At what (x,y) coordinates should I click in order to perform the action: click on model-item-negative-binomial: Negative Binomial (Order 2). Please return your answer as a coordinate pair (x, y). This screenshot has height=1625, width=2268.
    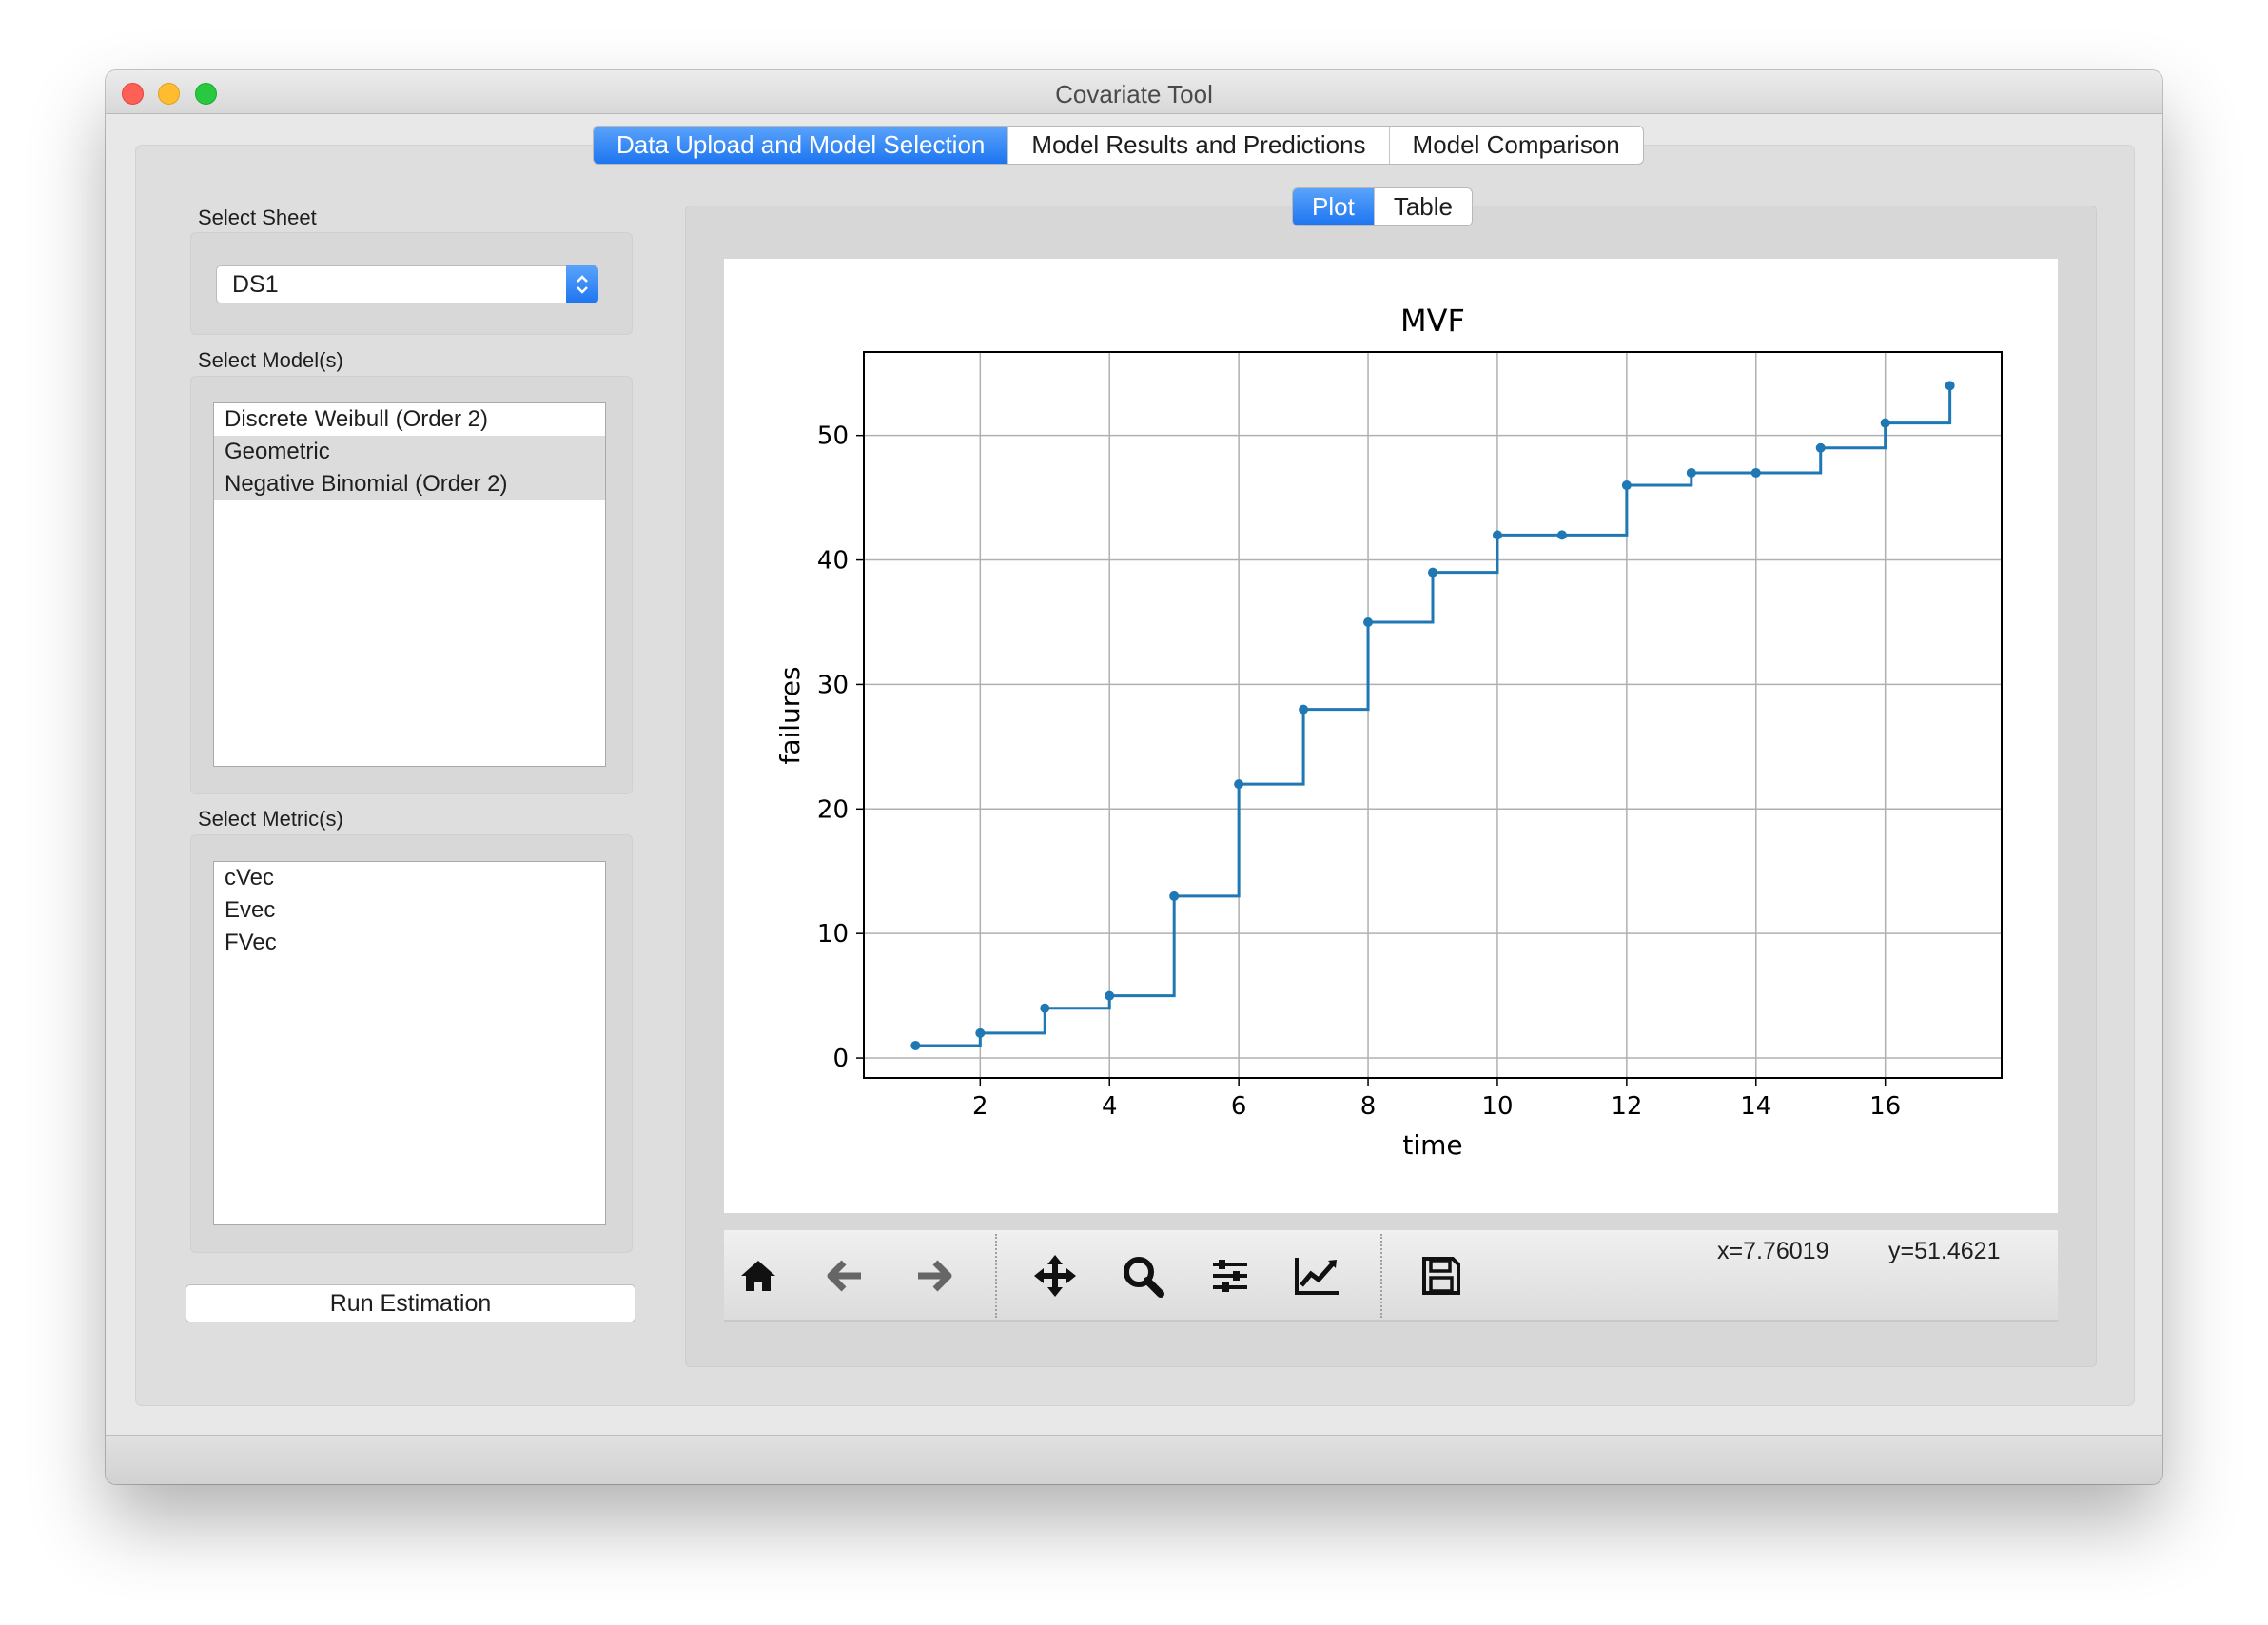
    Looking at the image, I should click on (409, 484).